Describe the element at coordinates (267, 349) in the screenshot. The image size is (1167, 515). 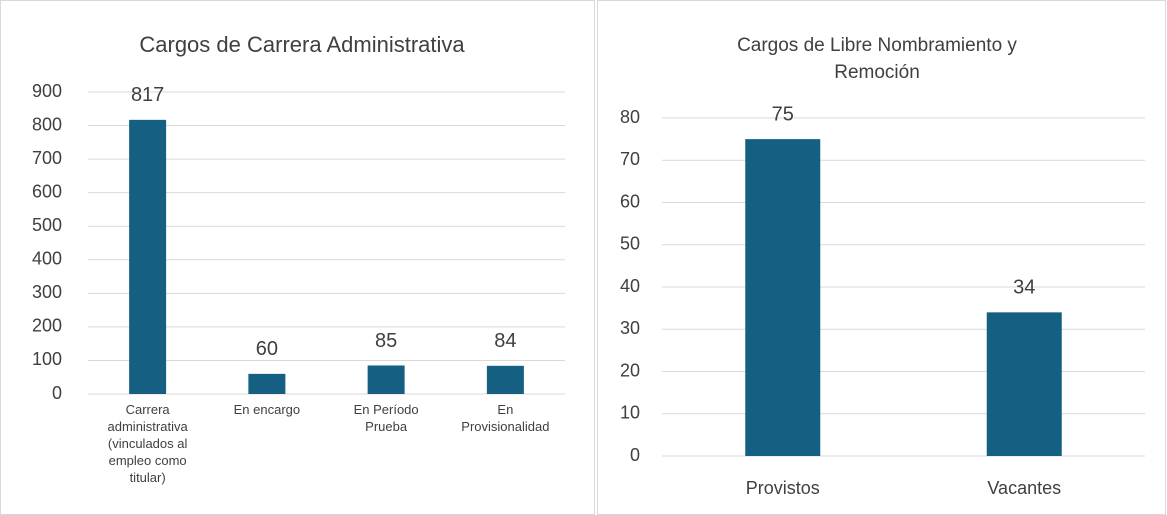
I see `data-label: 60` at that location.